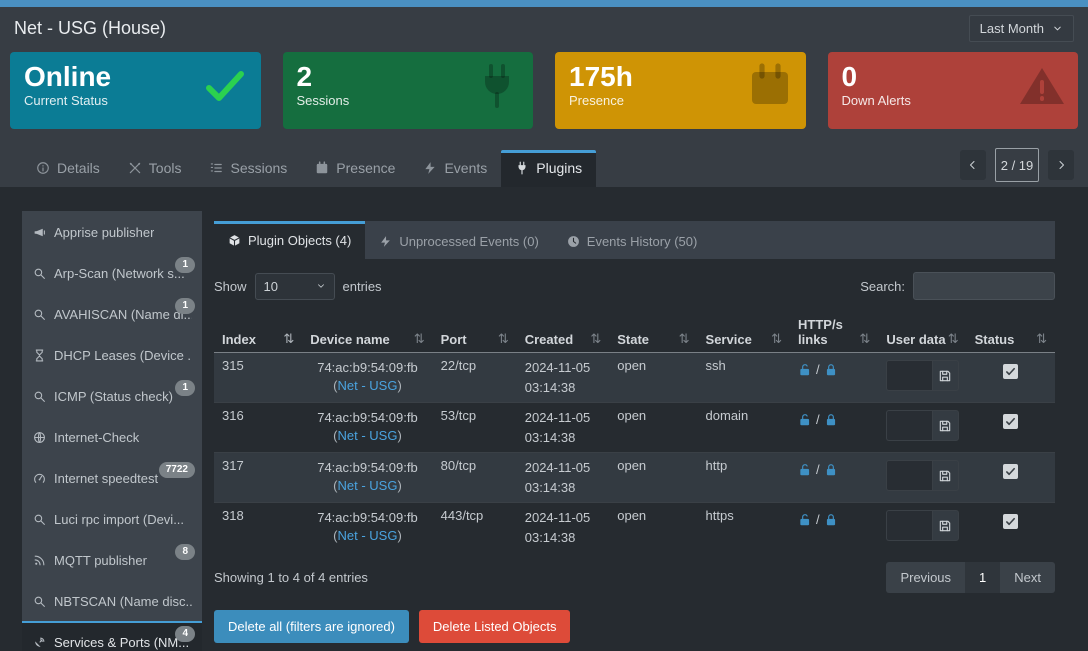 The image size is (1088, 651). What do you see at coordinates (234, 240) in the screenshot?
I see `cube-icon` at bounding box center [234, 240].